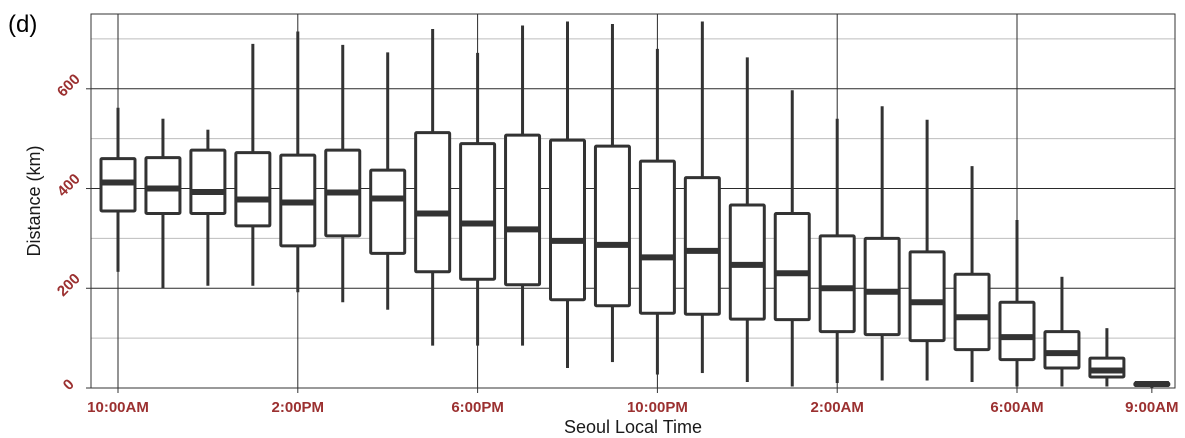 The image size is (1185, 438). What do you see at coordinates (22, 24) in the screenshot?
I see `panel-label: (d)` at bounding box center [22, 24].